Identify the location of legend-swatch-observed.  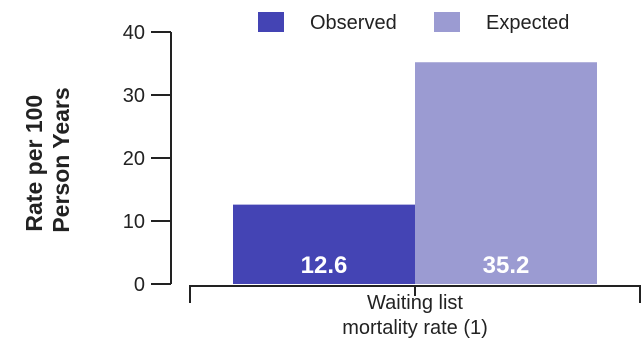
(271, 22).